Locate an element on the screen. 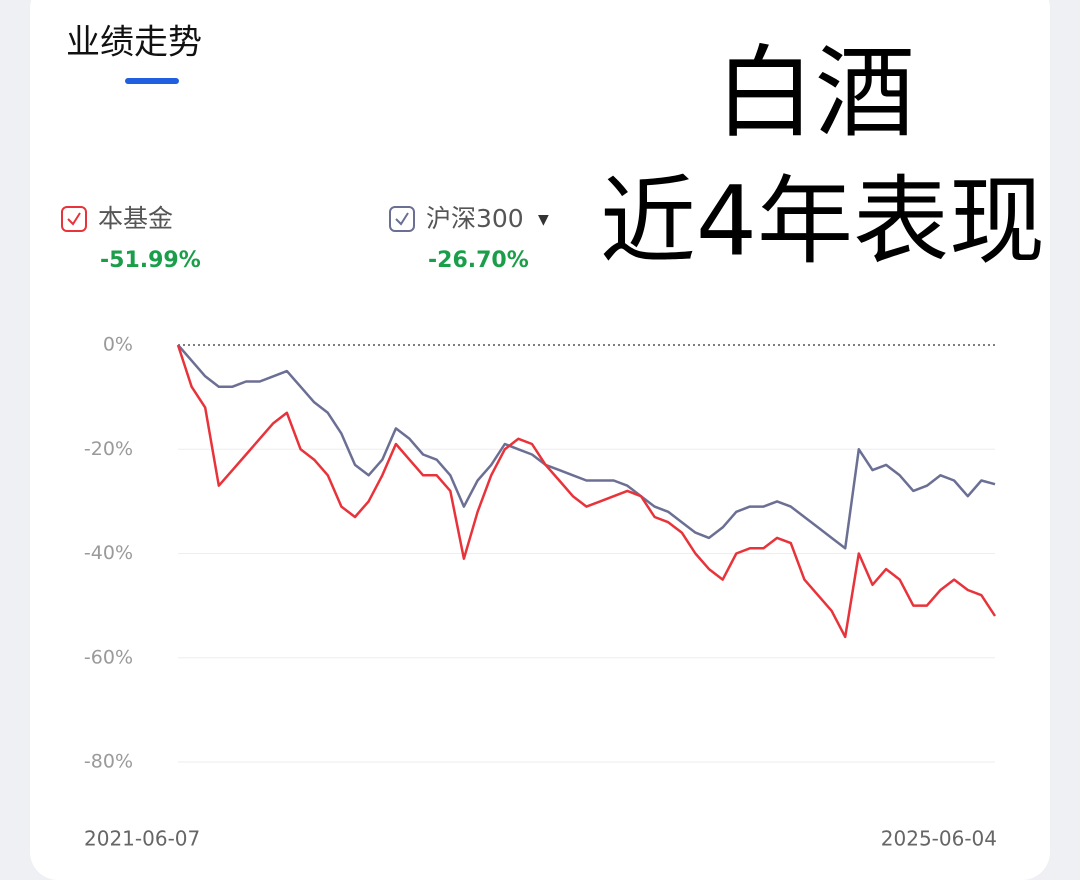 The width and height of the screenshot is (1080, 880). title-underline is located at coordinates (152, 81).